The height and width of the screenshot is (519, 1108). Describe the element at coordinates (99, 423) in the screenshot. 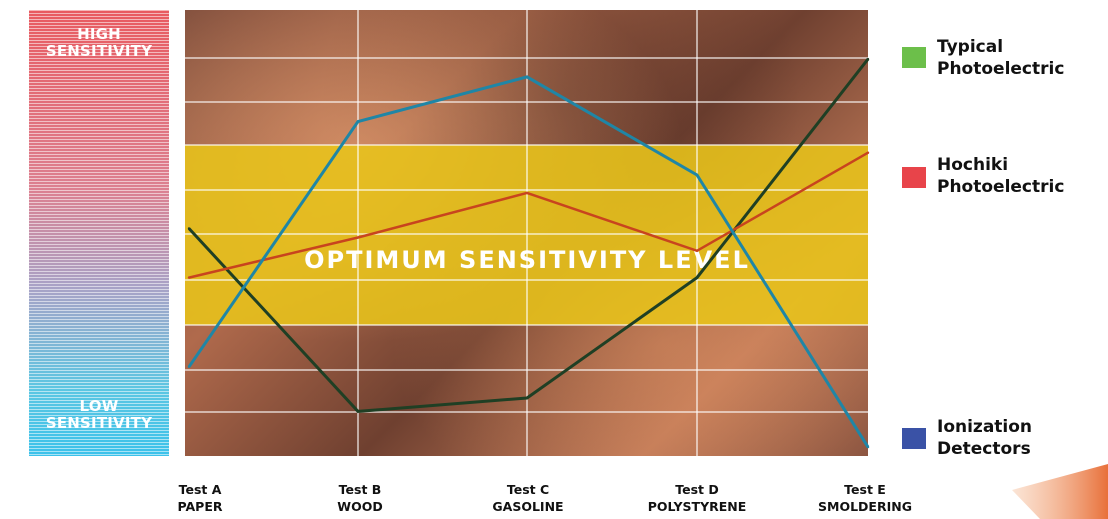

I see `low-sensitivity-line-2: SENSITIVITY` at that location.